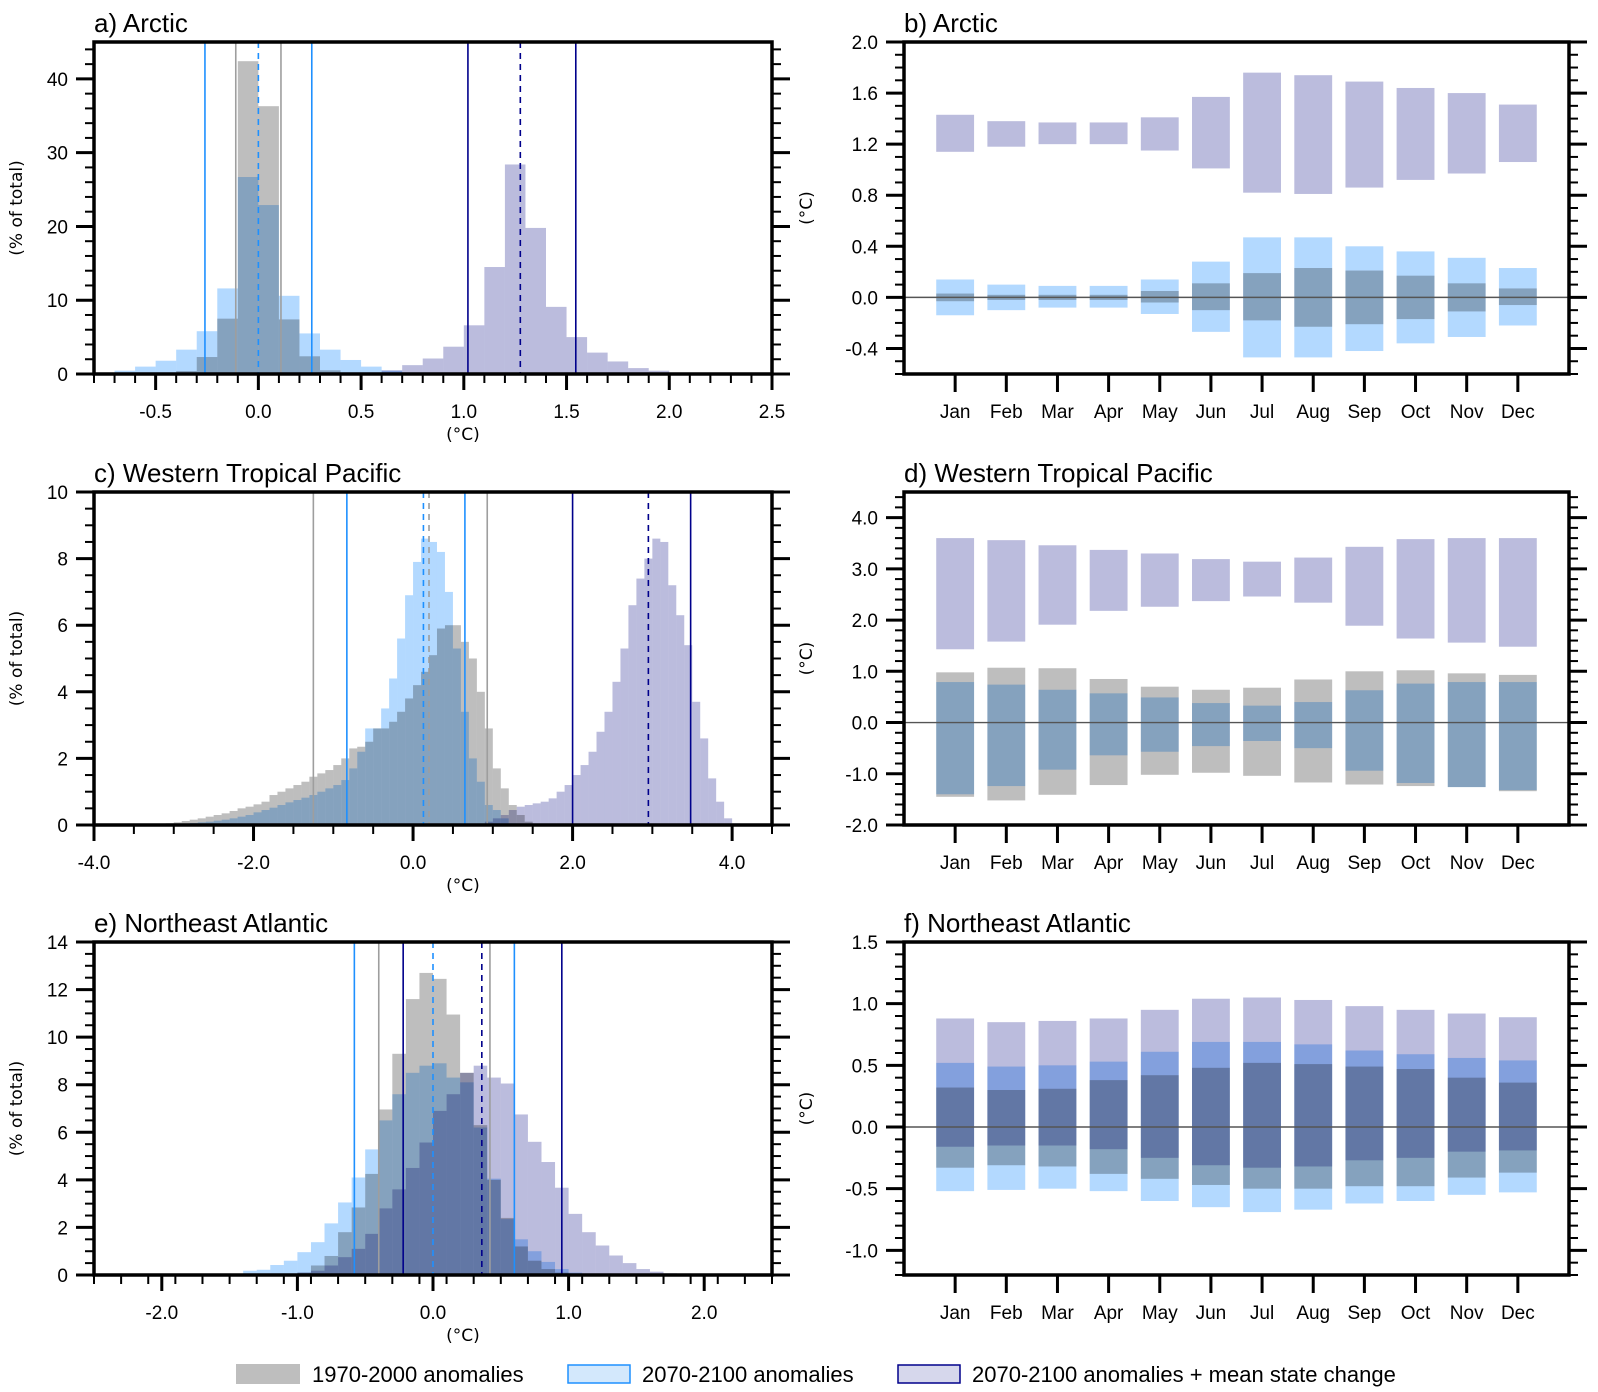  Describe the element at coordinates (1262, 723) in the screenshot. I see `range-bar-blue-jul` at that location.